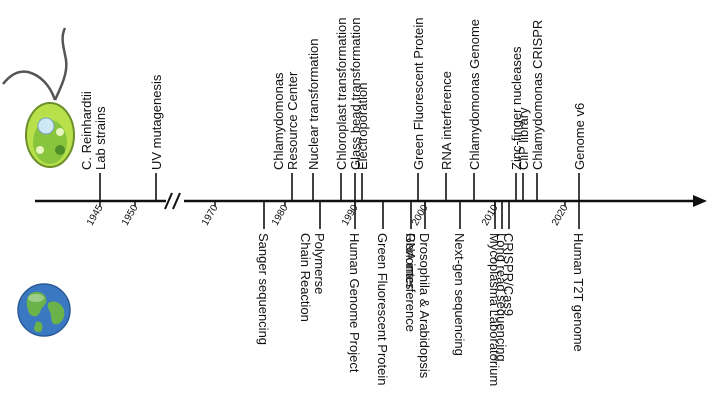 The width and height of the screenshot is (709, 403). What do you see at coordinates (210, 215) in the screenshot?
I see `year-tick-label: 1970` at bounding box center [210, 215].